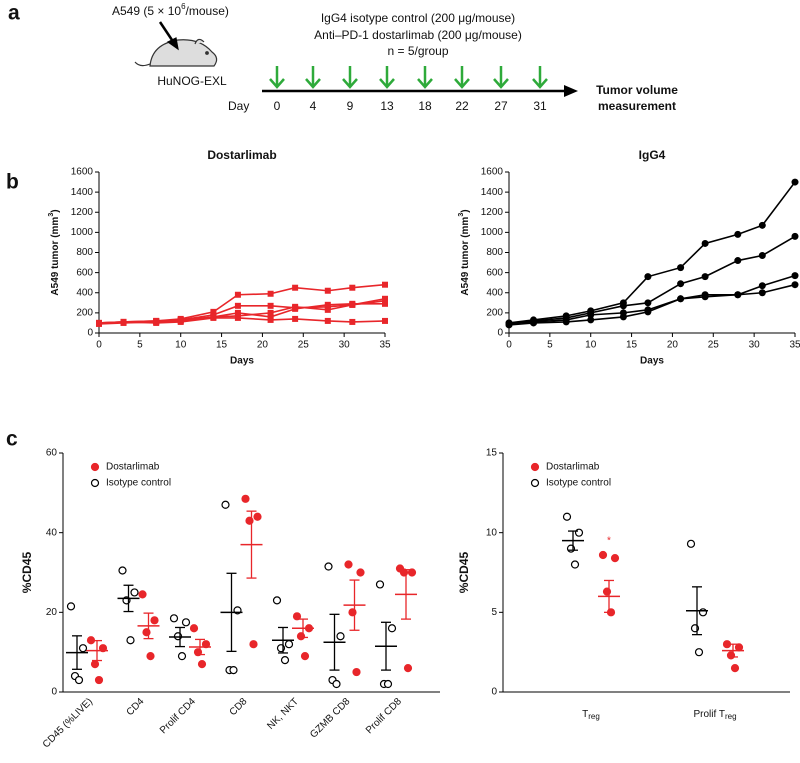 The width and height of the screenshot is (800, 763). What do you see at coordinates (652, 361) in the screenshot?
I see `x-axis-label: Days` at bounding box center [652, 361].